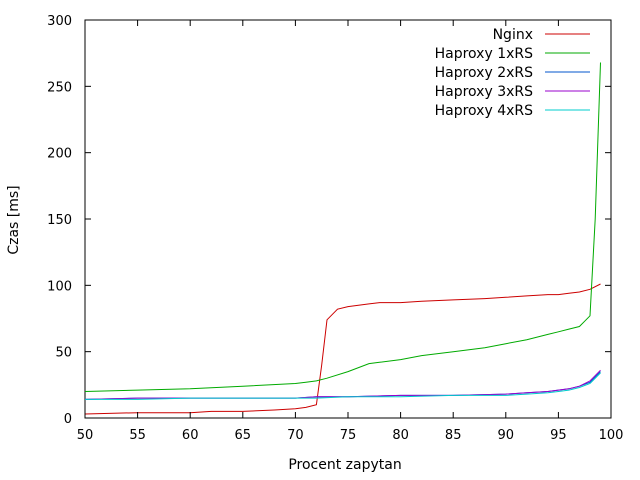 The width and height of the screenshot is (640, 480). What do you see at coordinates (484, 54) in the screenshot?
I see `legend-label-2: Haproxy 1xRS` at bounding box center [484, 54].